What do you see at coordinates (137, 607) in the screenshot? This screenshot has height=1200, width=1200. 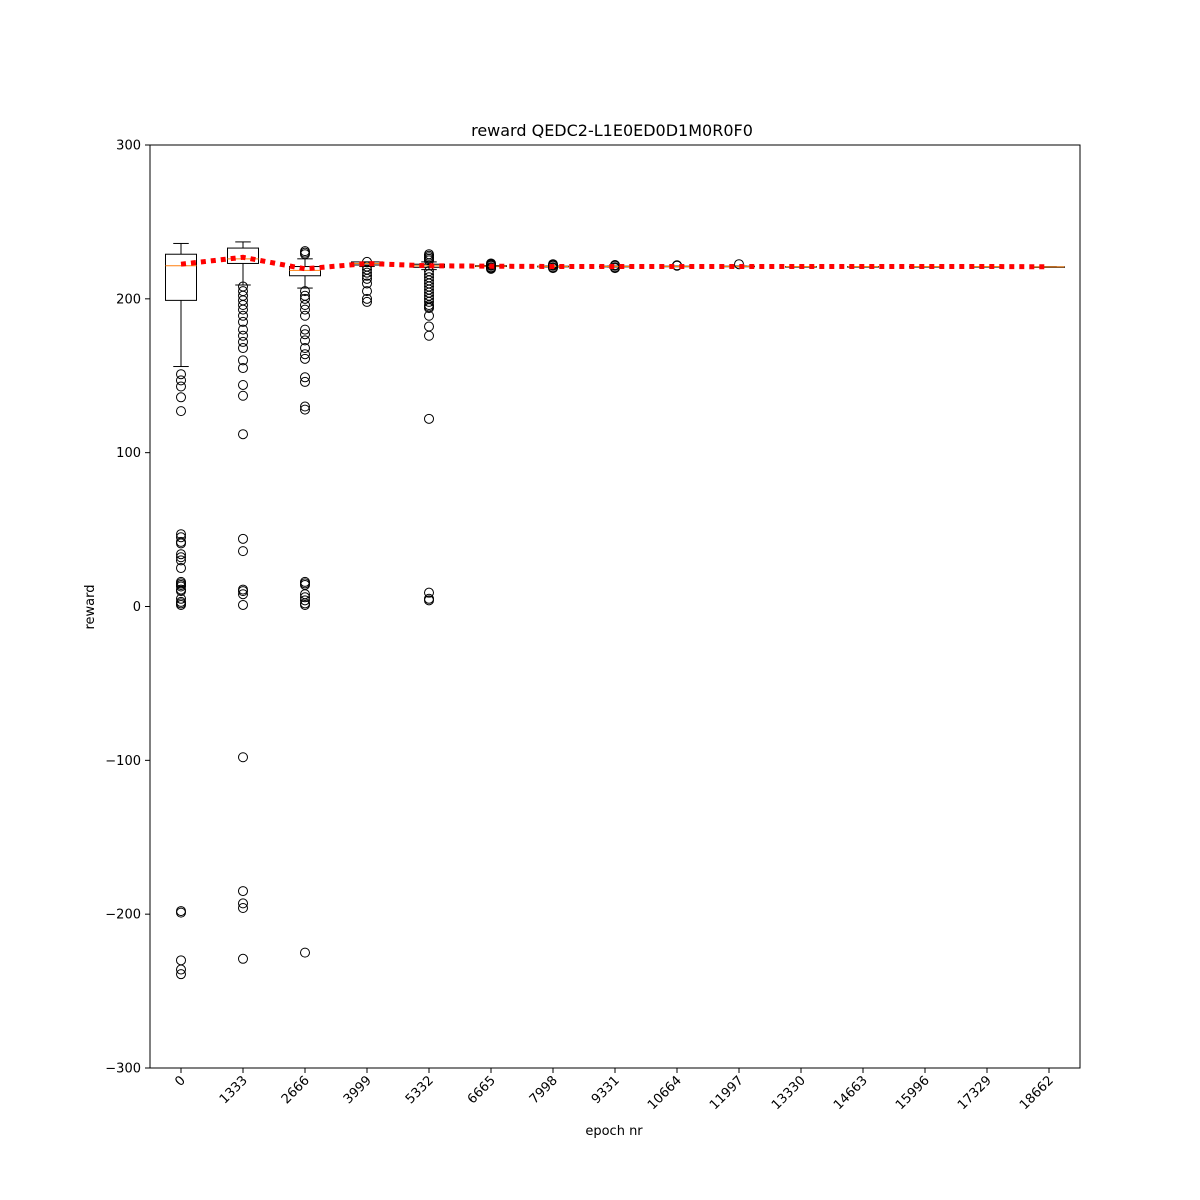 I see `y-tick-label: 0` at bounding box center [137, 607].